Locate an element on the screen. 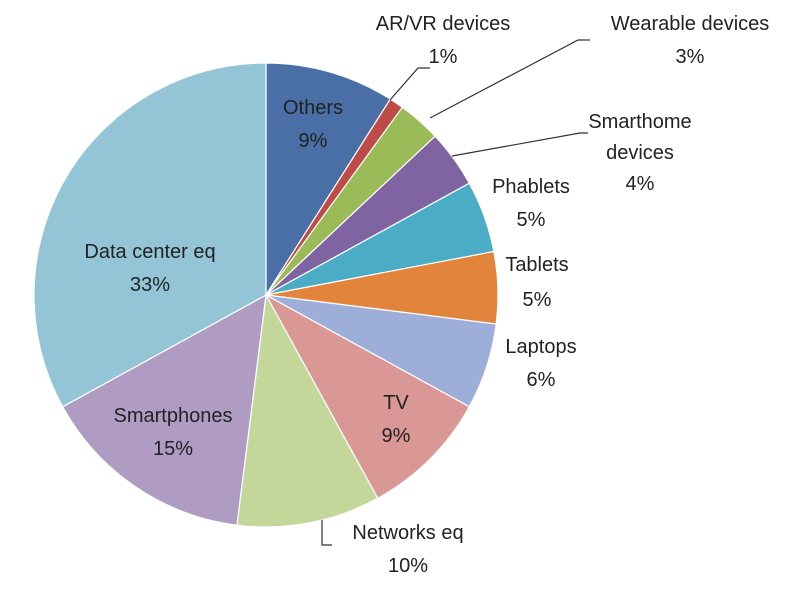 Image resolution: width=800 pixels, height=594 pixels. slice-name: Wearable devices is located at coordinates (690, 24).